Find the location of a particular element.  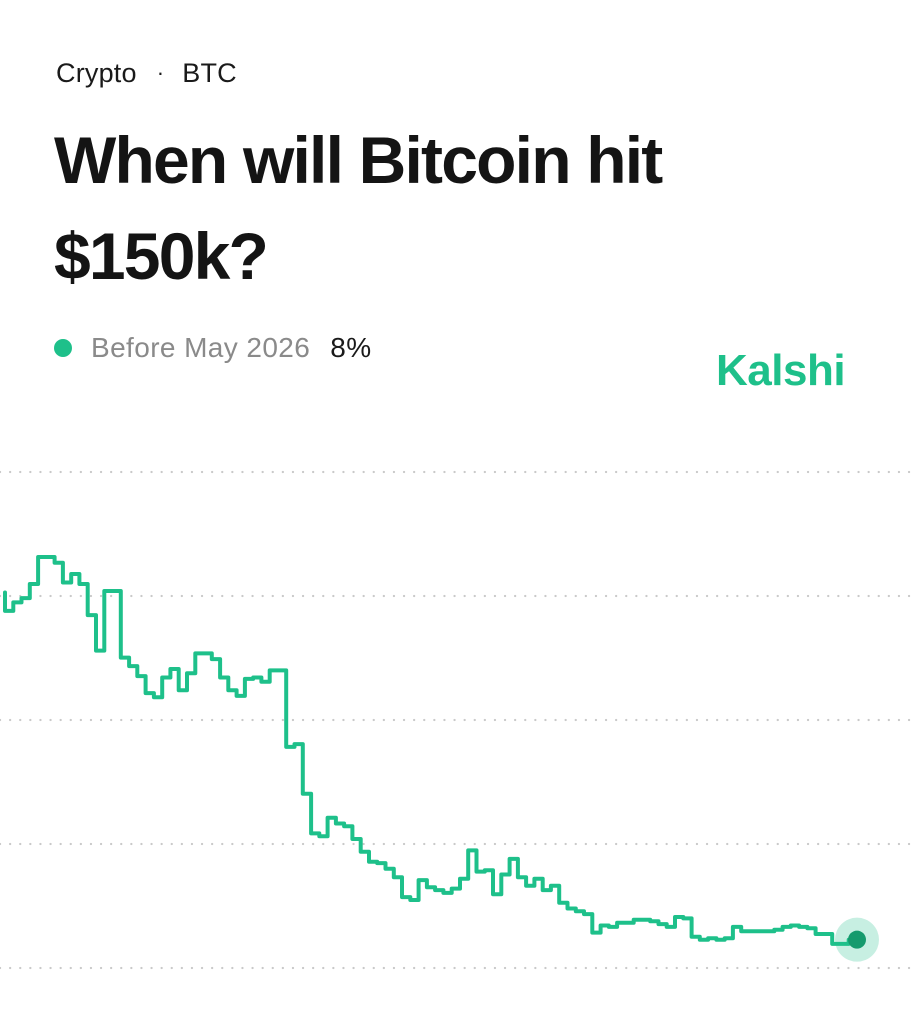

breadcrumb-asset: BTC is located at coordinates (209, 73).